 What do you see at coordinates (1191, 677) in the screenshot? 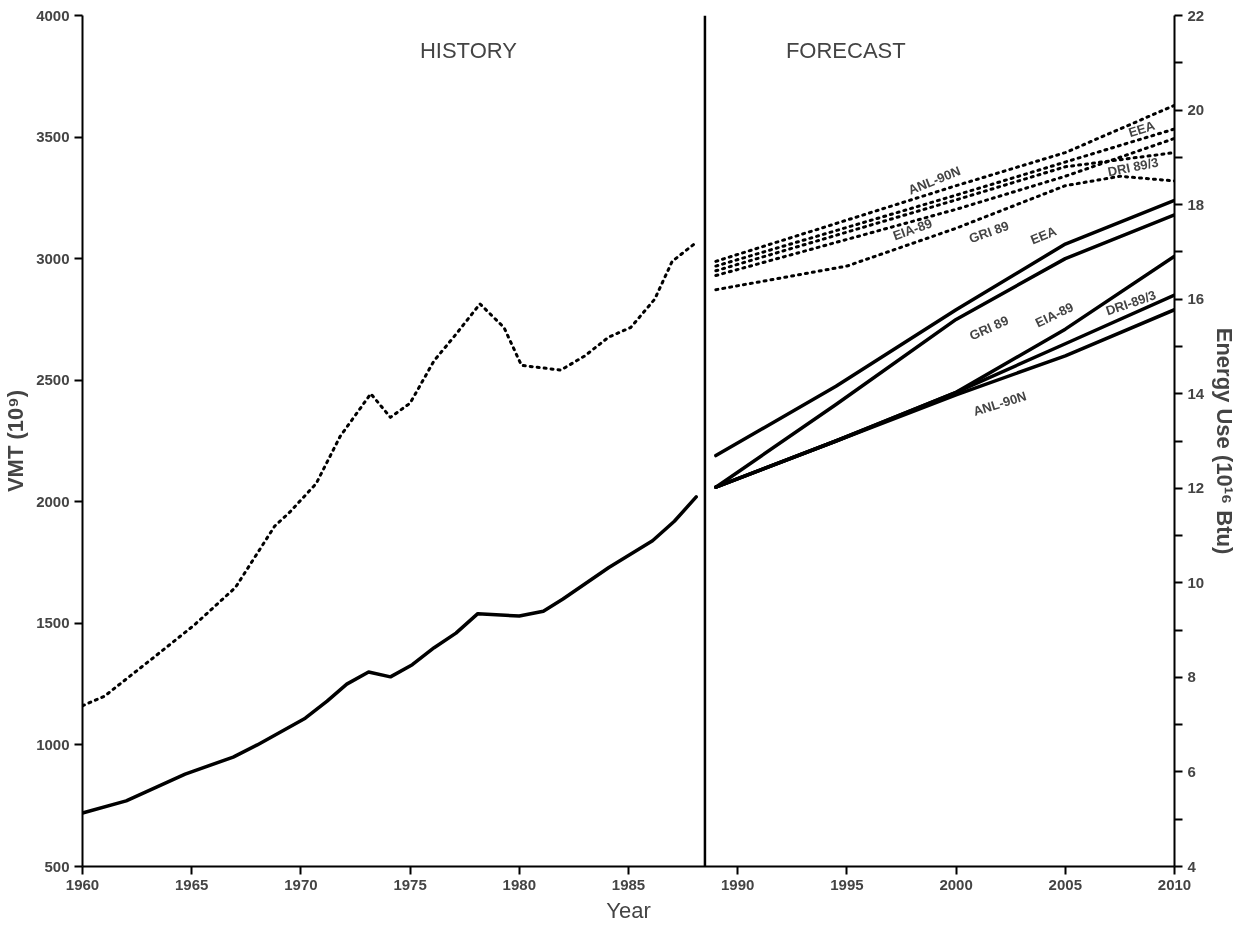
I see `y2-tick-label: 8` at bounding box center [1191, 677].